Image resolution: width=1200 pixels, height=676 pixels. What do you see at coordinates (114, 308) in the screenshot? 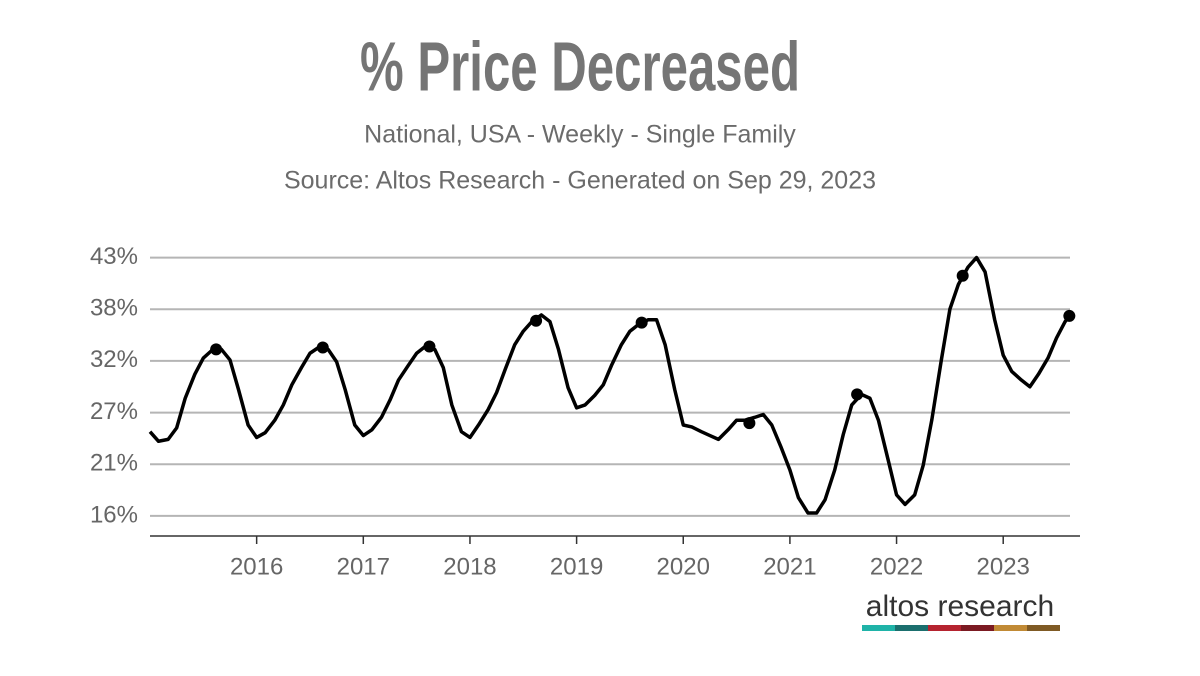
I see `y-tick-label: 38%` at bounding box center [114, 308].